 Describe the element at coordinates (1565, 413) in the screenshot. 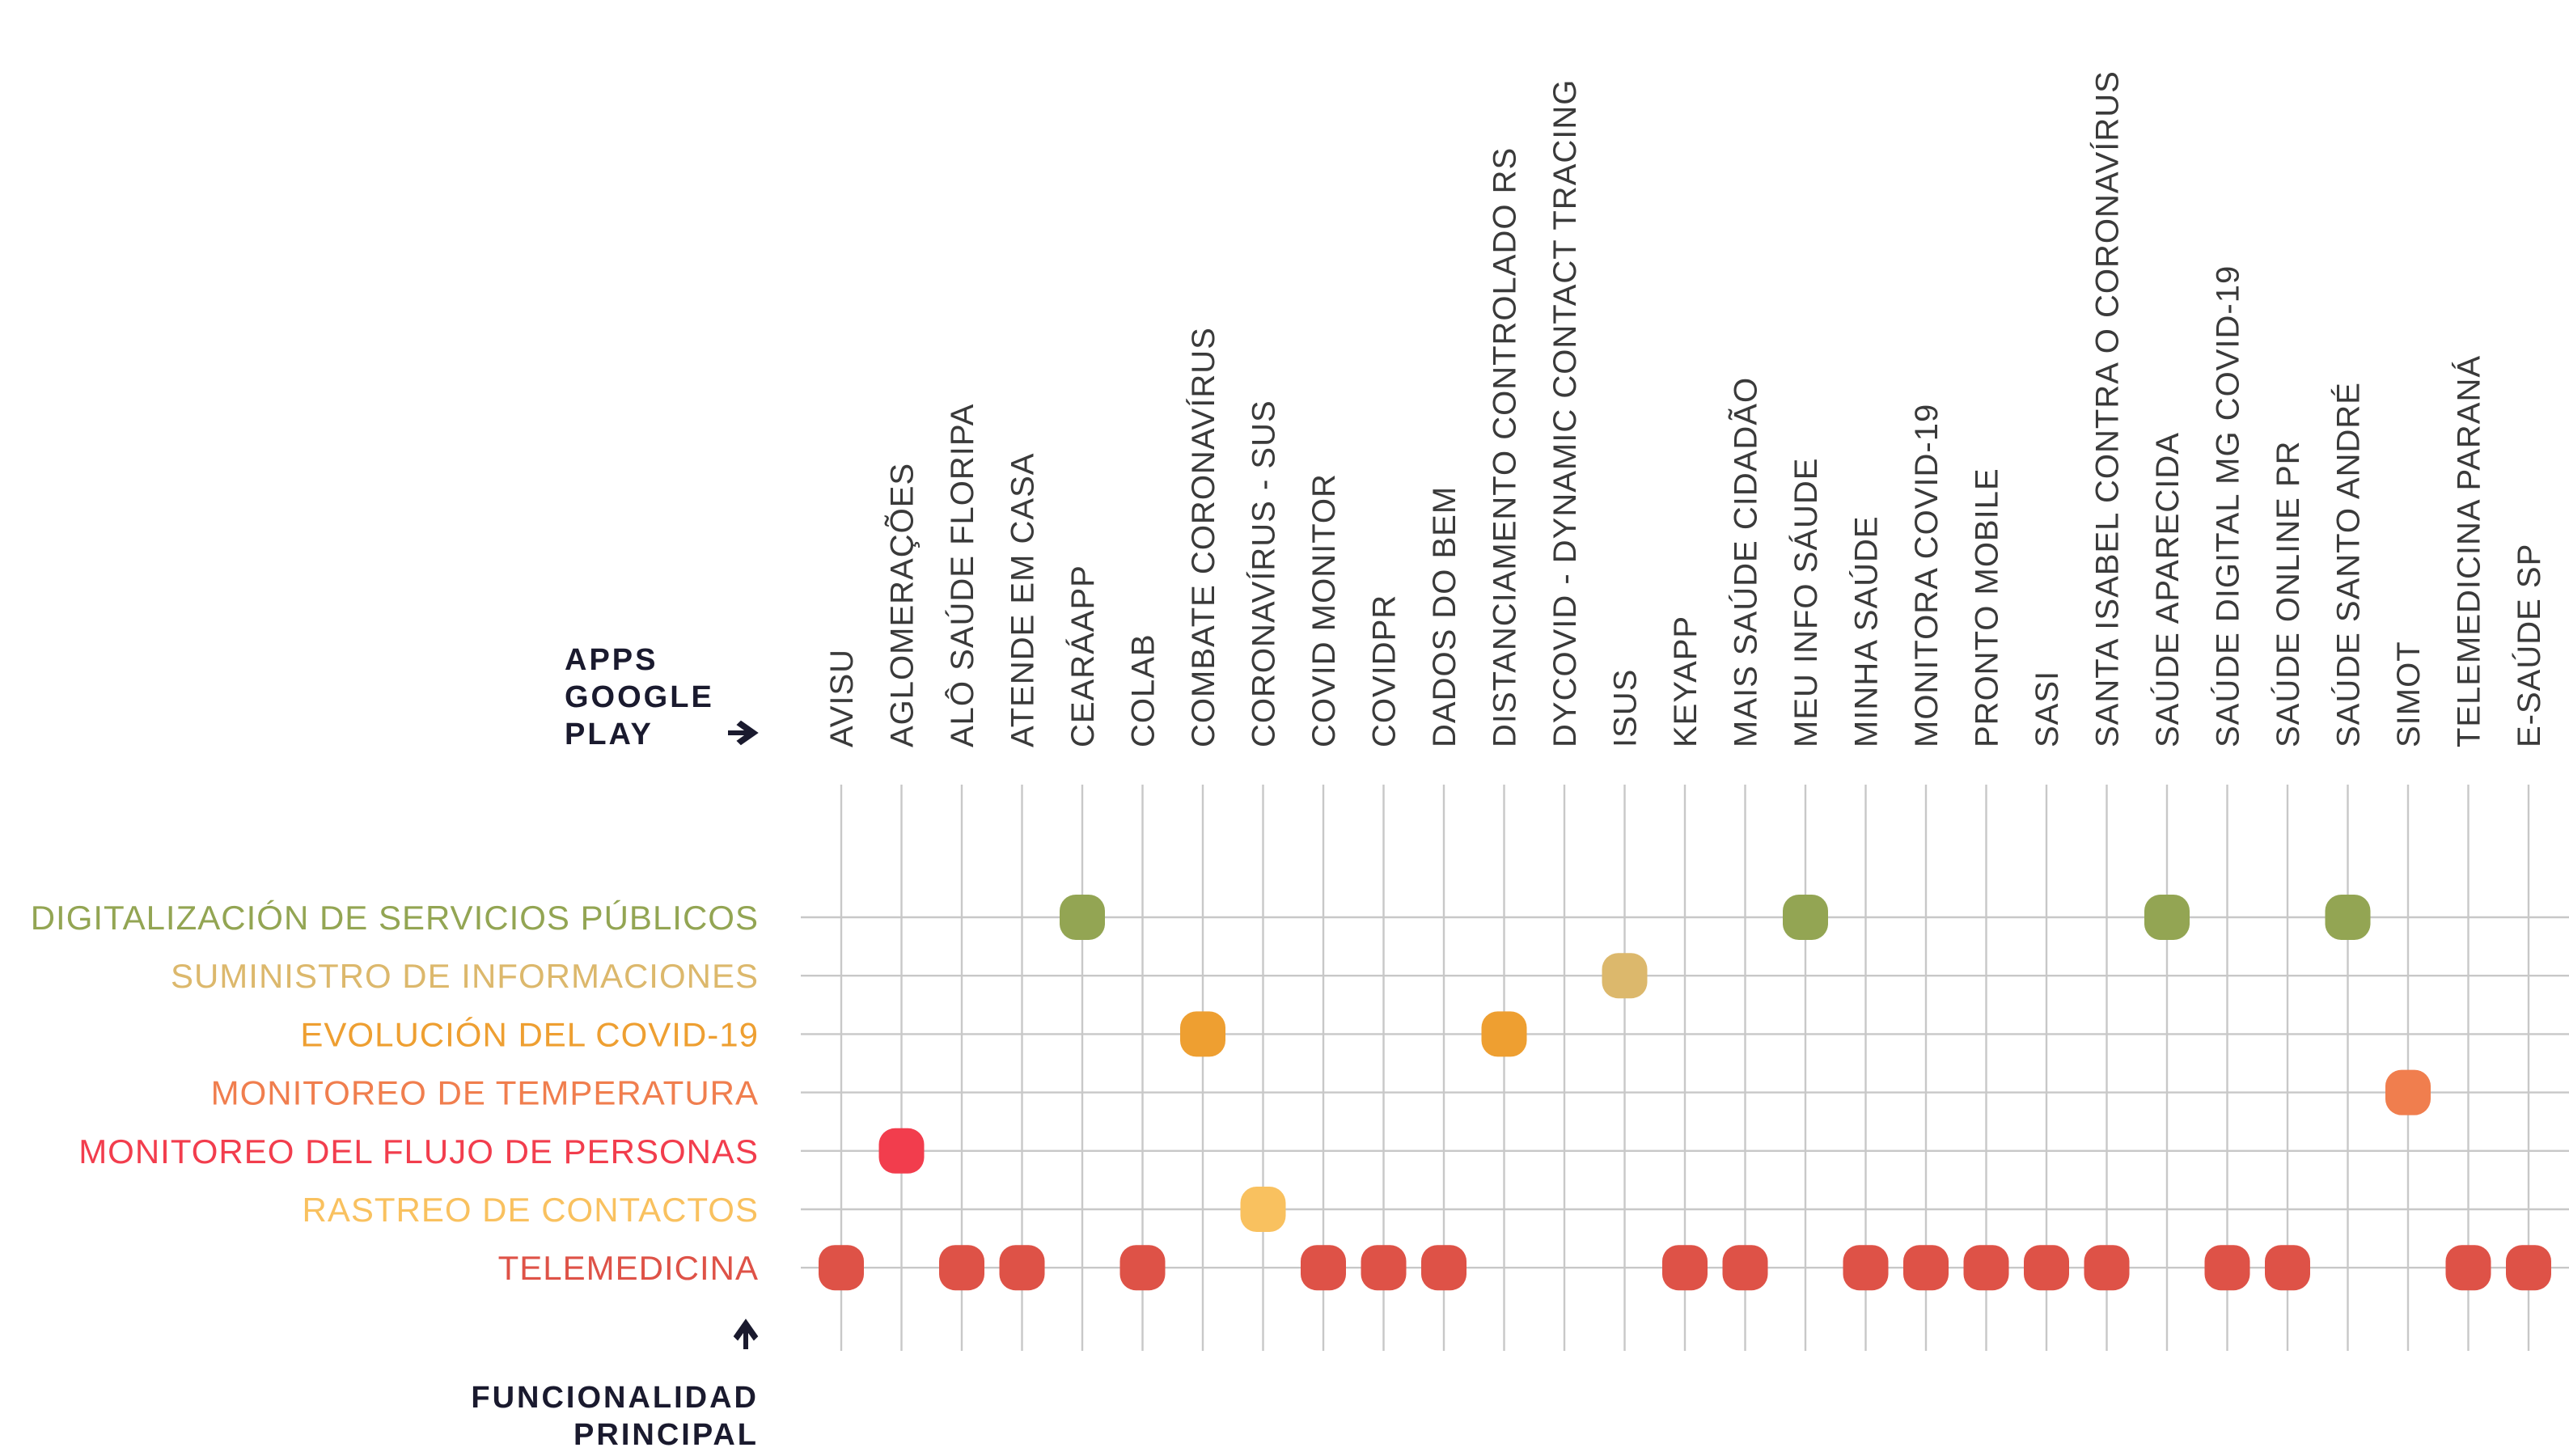

I see `app-tick-label: DYCOVID - DYNAMIC CONTACT TRACING` at that location.